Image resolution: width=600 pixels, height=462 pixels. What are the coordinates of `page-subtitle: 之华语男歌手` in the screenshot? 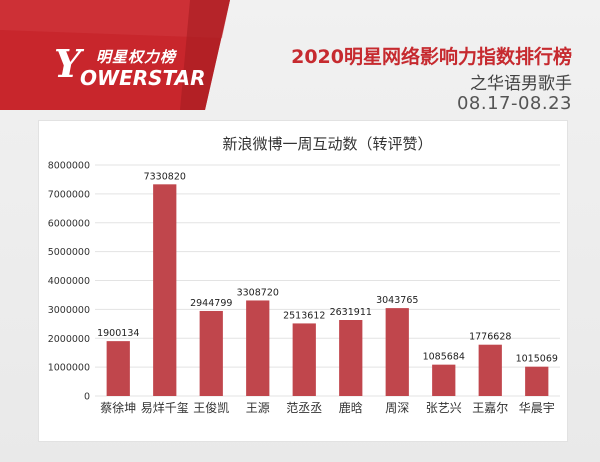 It's located at (521, 84).